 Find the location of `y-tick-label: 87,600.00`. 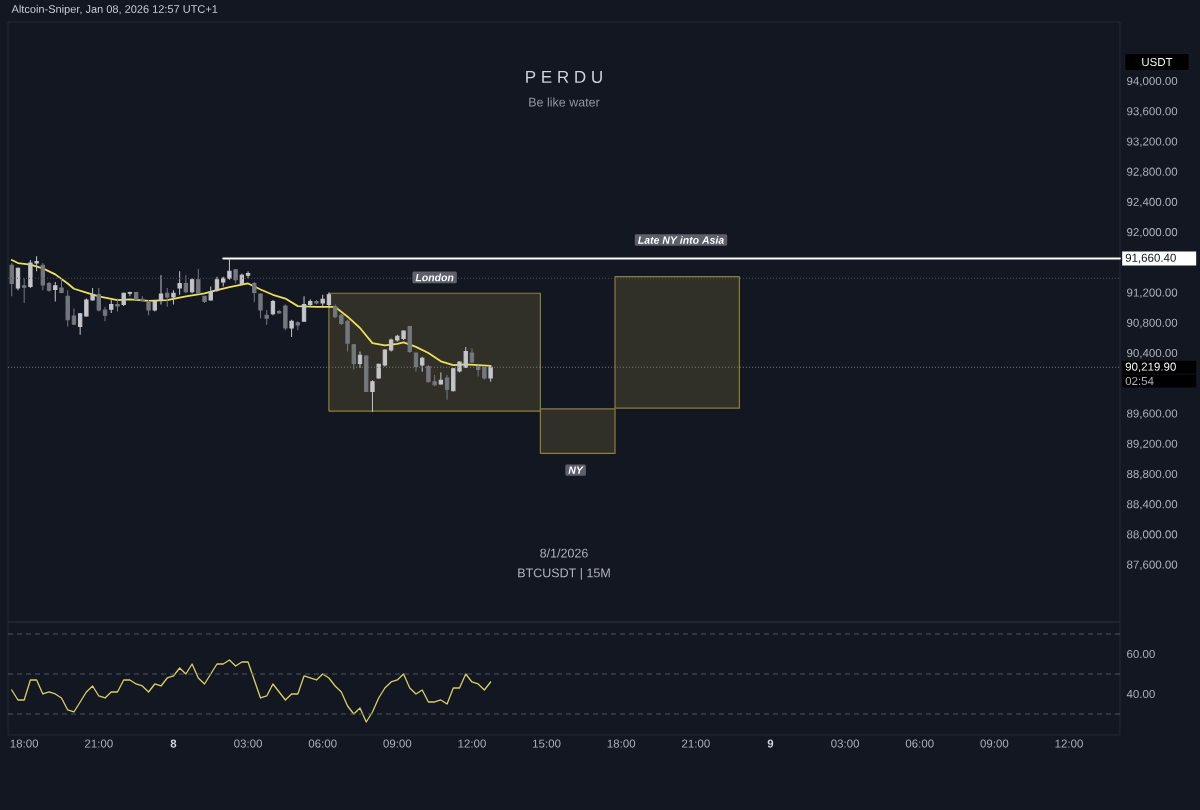

y-tick-label: 87,600.00 is located at coordinates (1152, 565).